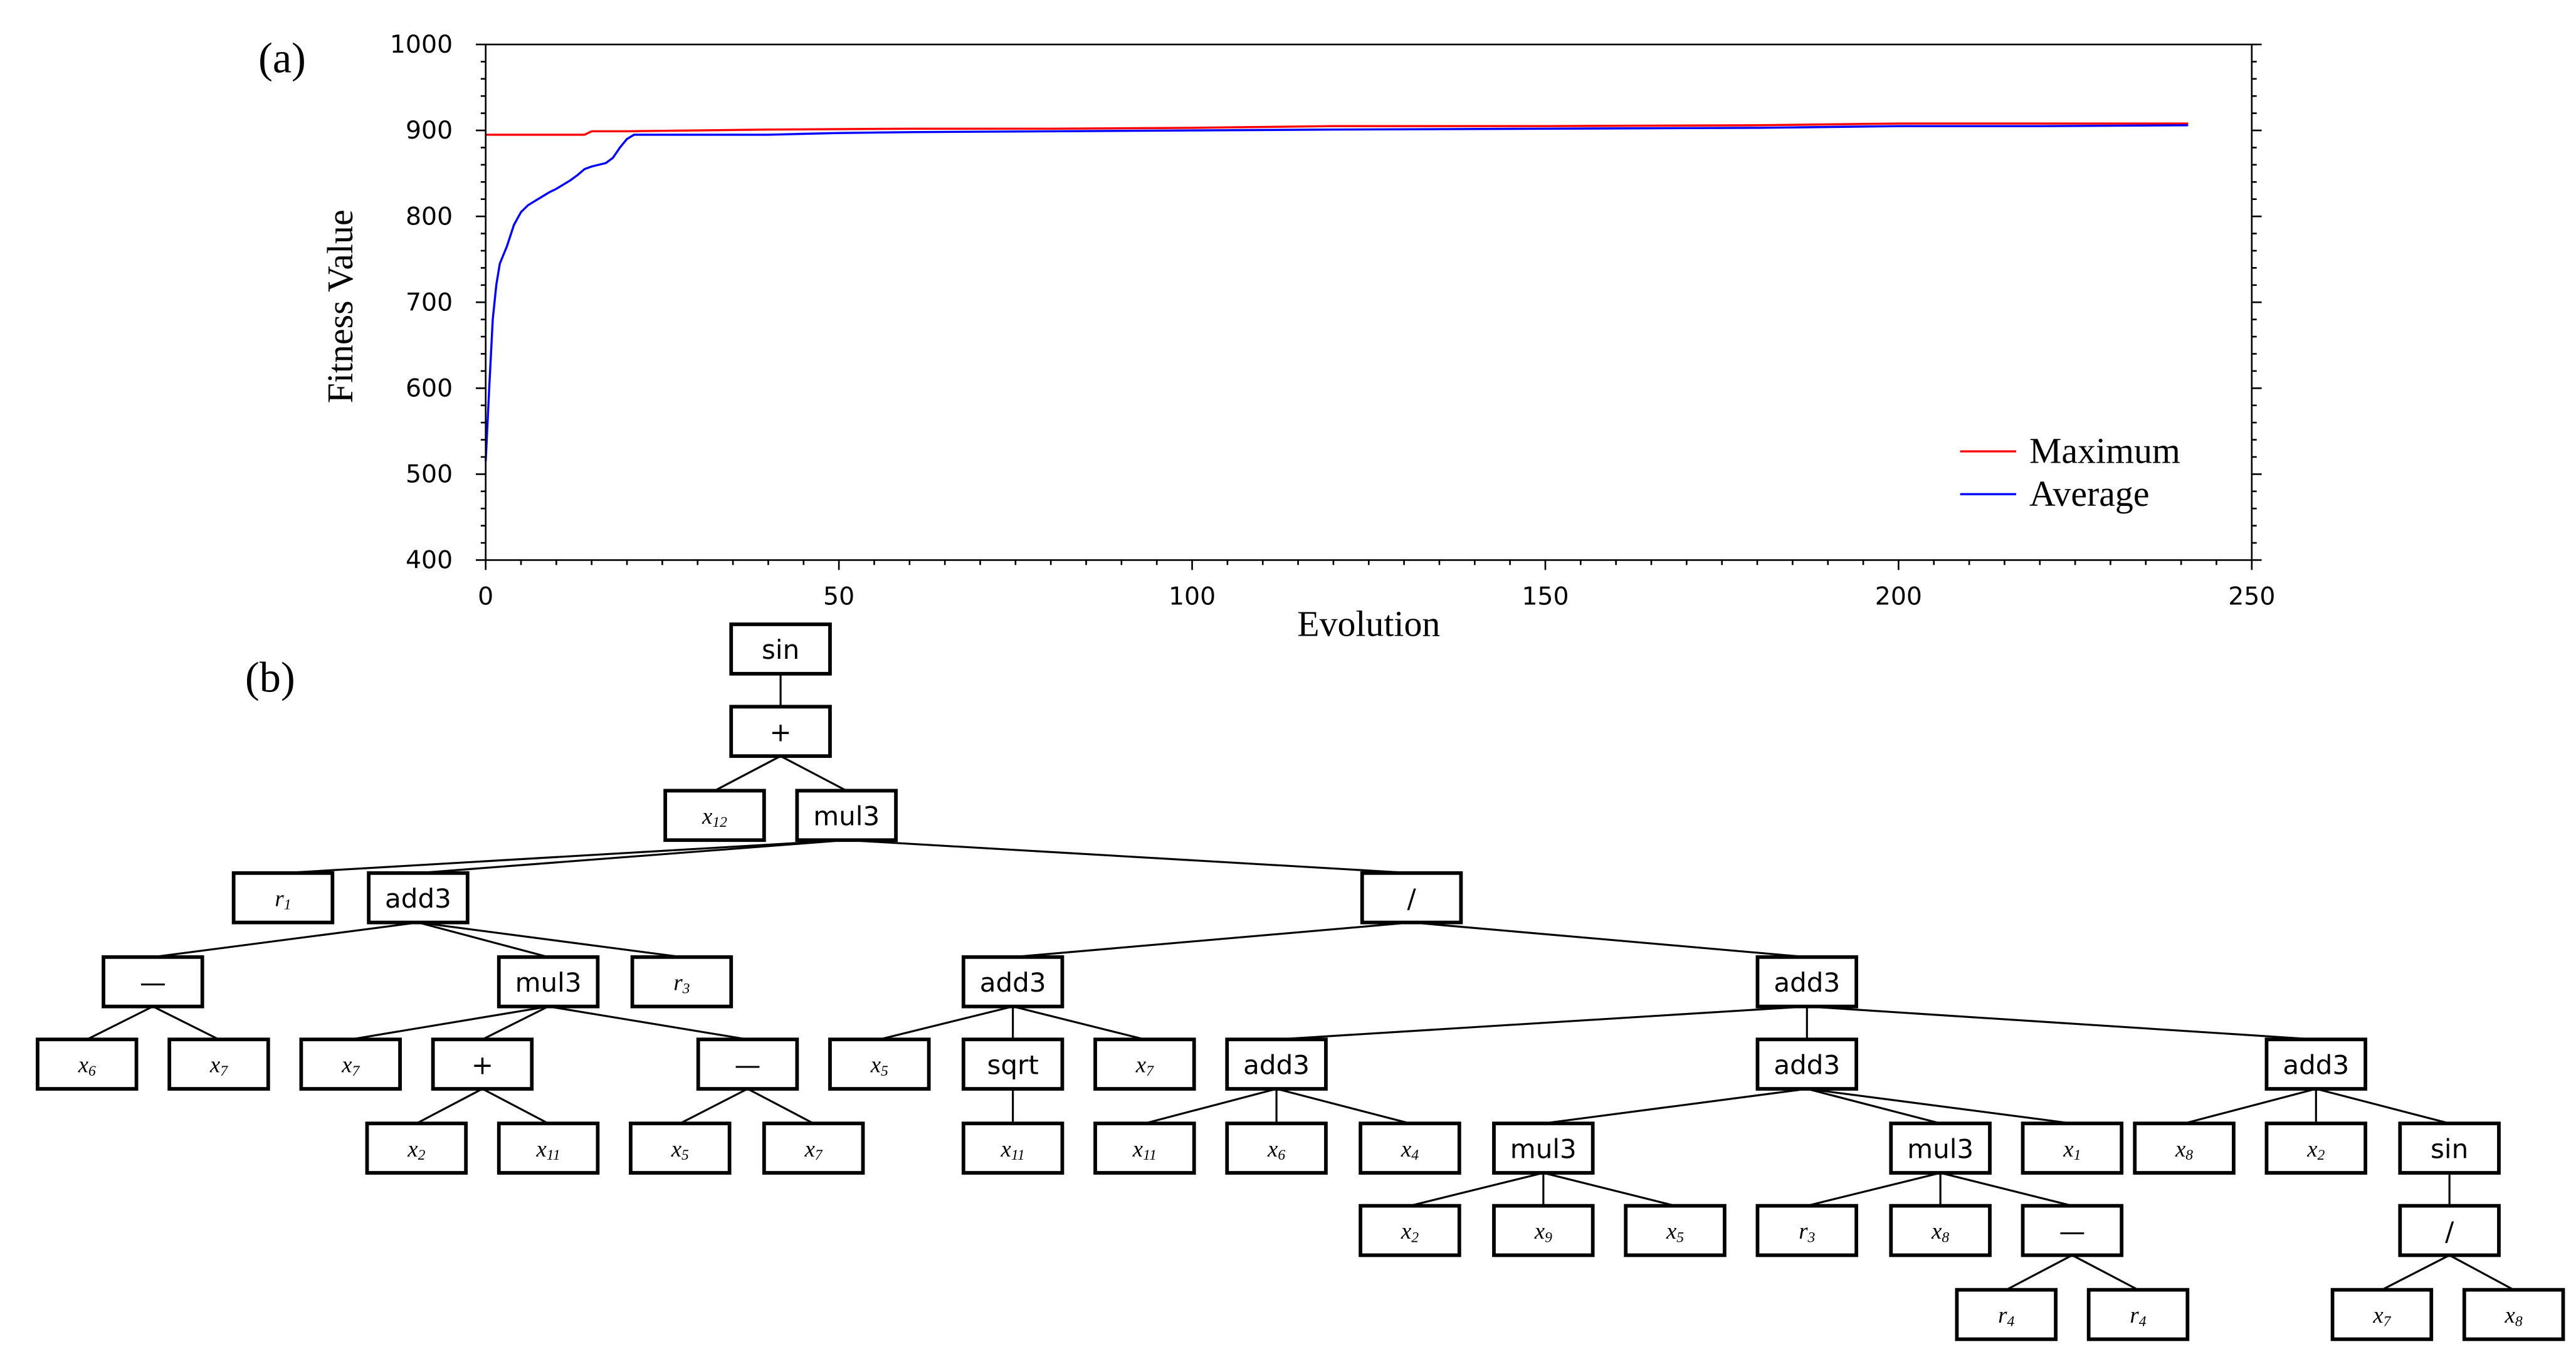 The width and height of the screenshot is (2576, 1359). What do you see at coordinates (819, 1155) in the screenshot?
I see `node-subscript: 7` at bounding box center [819, 1155].